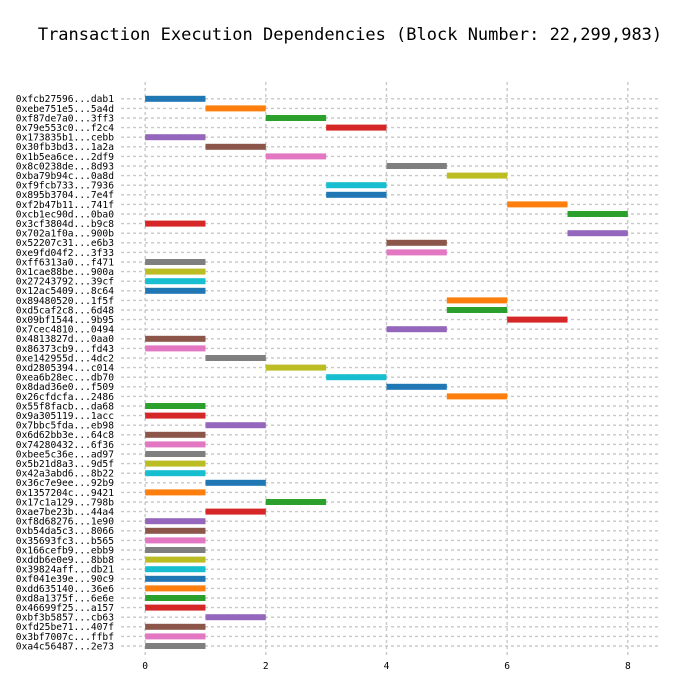  I want to click on y-tick-label: 0x09bf1544...9b95, so click(65, 320).